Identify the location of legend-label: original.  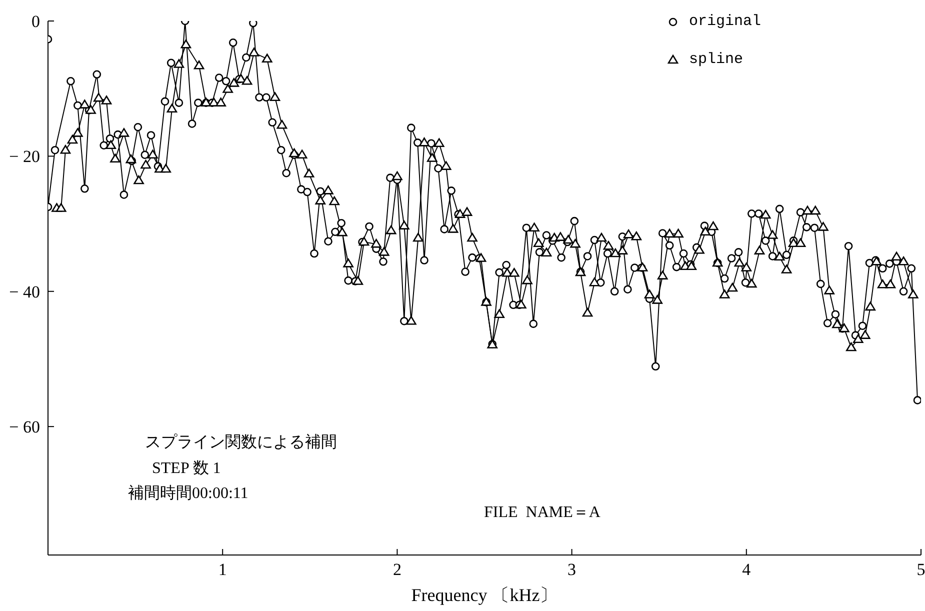
(725, 21).